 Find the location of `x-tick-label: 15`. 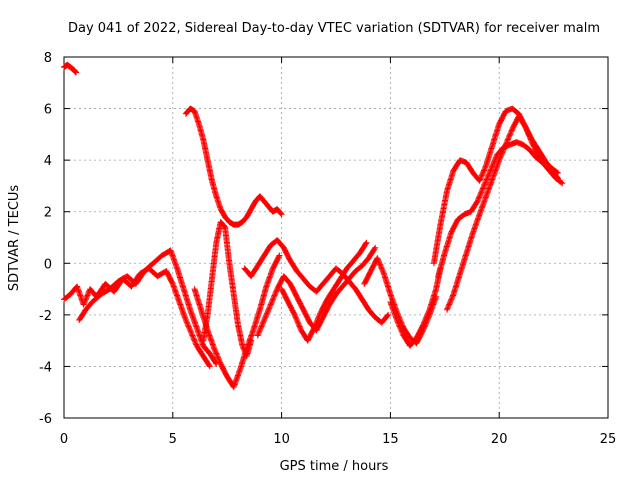

x-tick-label: 15 is located at coordinates (390, 439).